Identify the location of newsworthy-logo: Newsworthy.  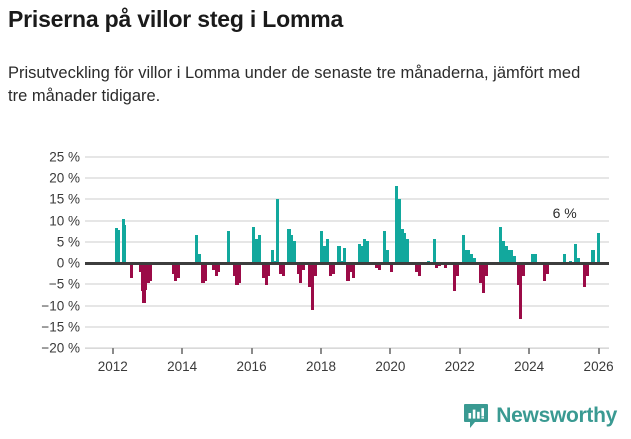
(540, 416).